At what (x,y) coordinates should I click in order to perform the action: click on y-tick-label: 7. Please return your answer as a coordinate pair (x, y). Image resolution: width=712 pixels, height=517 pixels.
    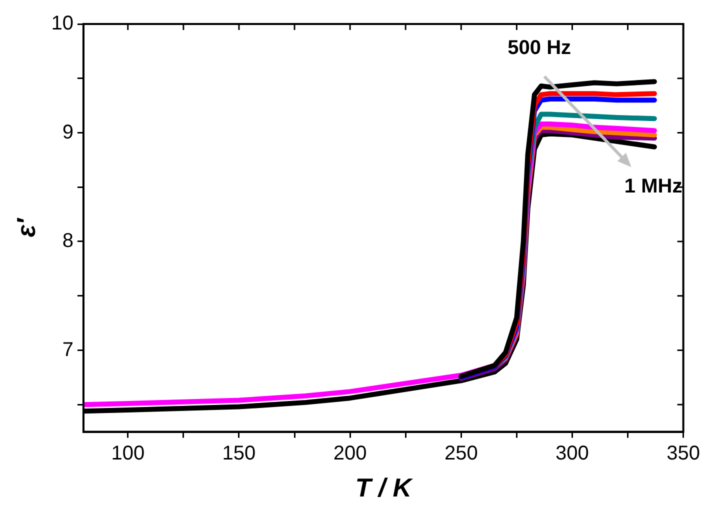
    Looking at the image, I should click on (68, 349).